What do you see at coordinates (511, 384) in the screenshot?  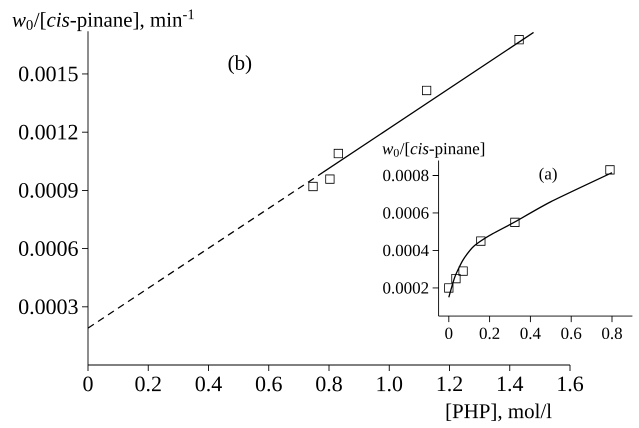 I see `x-tick-label: 1.4` at bounding box center [511, 384].